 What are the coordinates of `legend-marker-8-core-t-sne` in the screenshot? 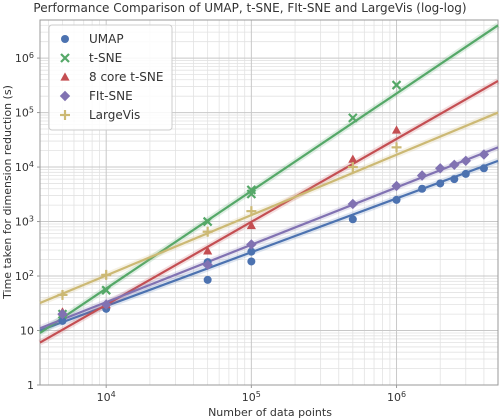 It's located at (65, 76).